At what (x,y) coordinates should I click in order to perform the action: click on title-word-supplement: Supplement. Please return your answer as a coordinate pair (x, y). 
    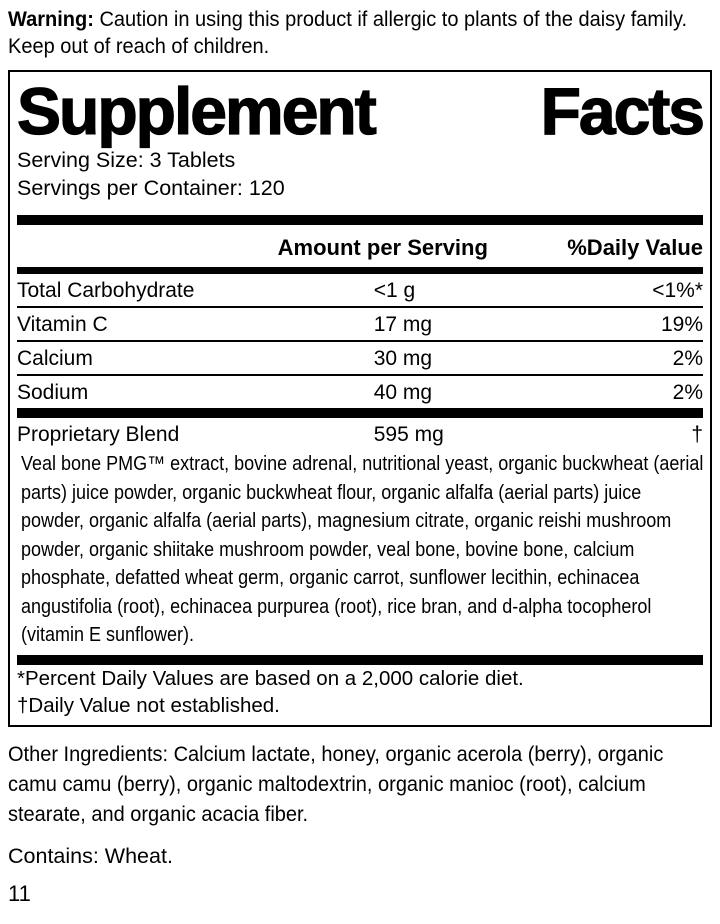
    Looking at the image, I should click on (196, 111).